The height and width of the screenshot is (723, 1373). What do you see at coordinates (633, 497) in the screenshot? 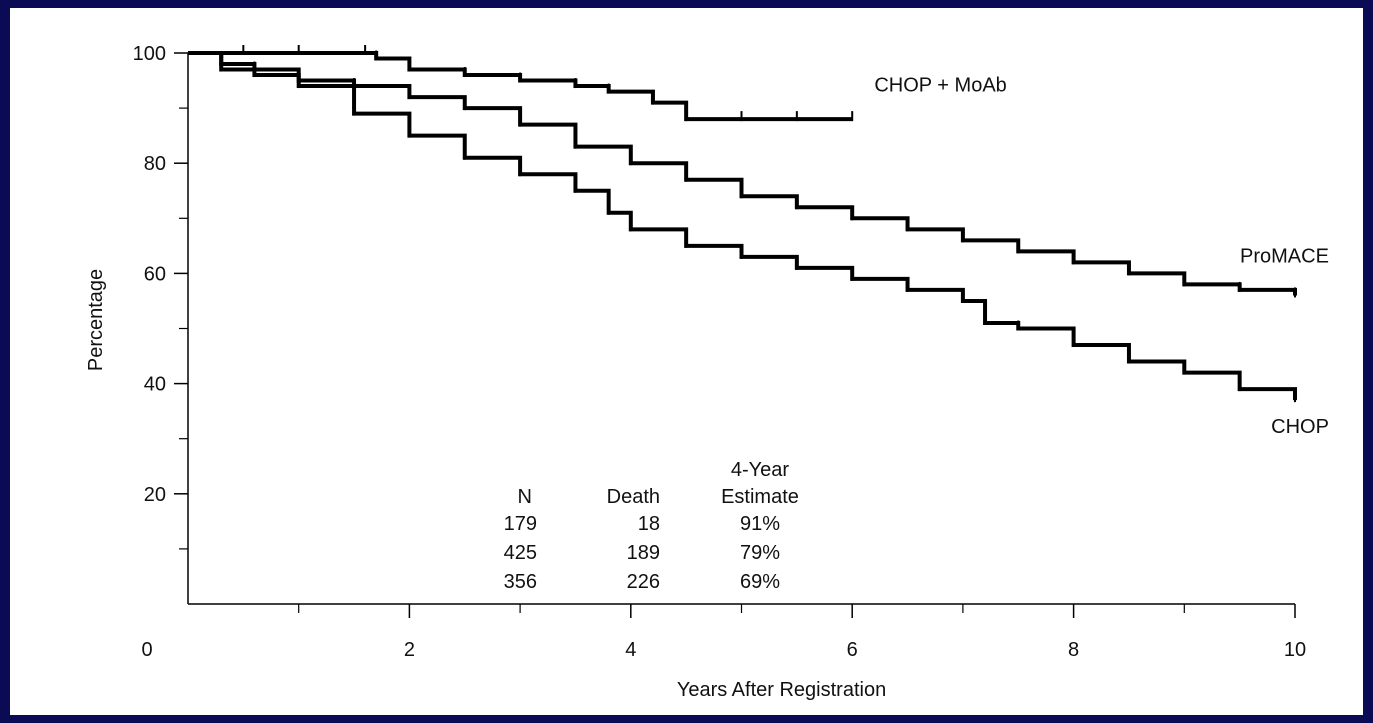
I see `table-header: Death` at bounding box center [633, 497].